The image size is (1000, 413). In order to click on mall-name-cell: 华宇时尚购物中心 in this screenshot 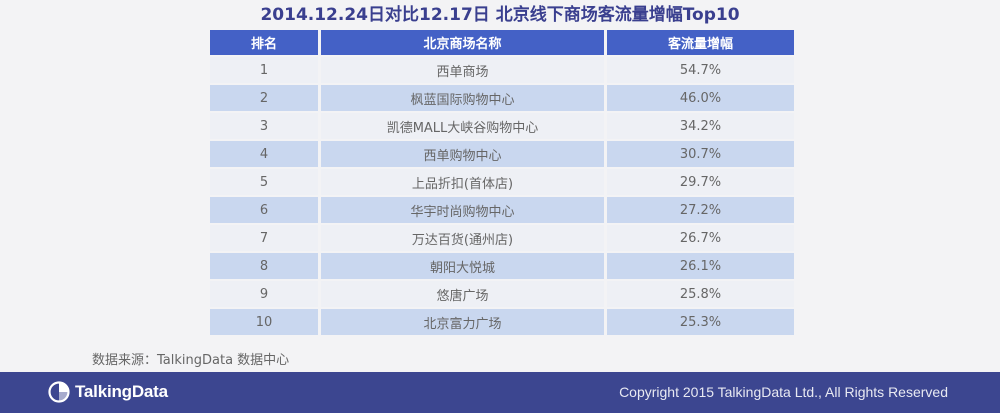, I will do `click(462, 210)`.